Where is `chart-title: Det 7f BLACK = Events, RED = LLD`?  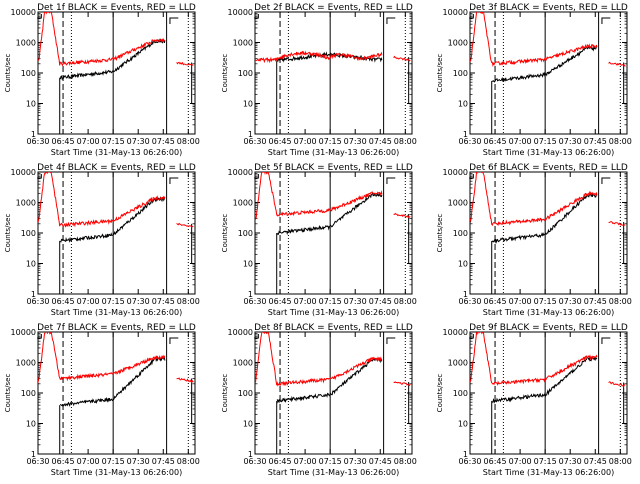
chart-title: Det 7f BLACK = Events, RED = LLD is located at coordinates (116, 328).